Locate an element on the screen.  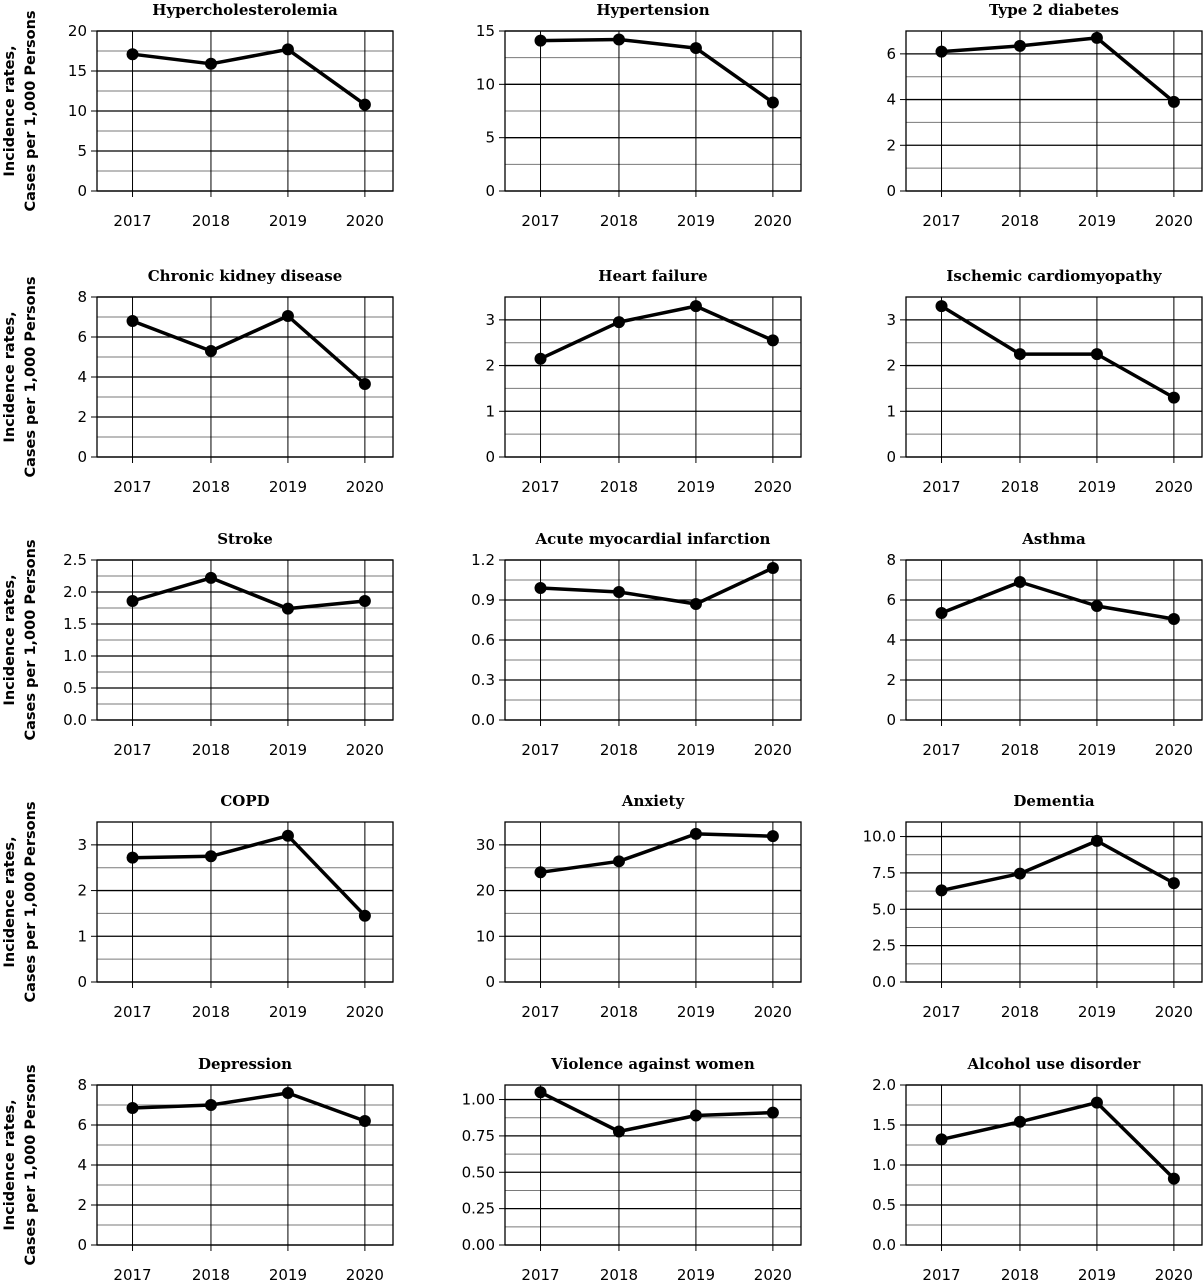
y-tick-label: 30 is located at coordinates (485, 845).